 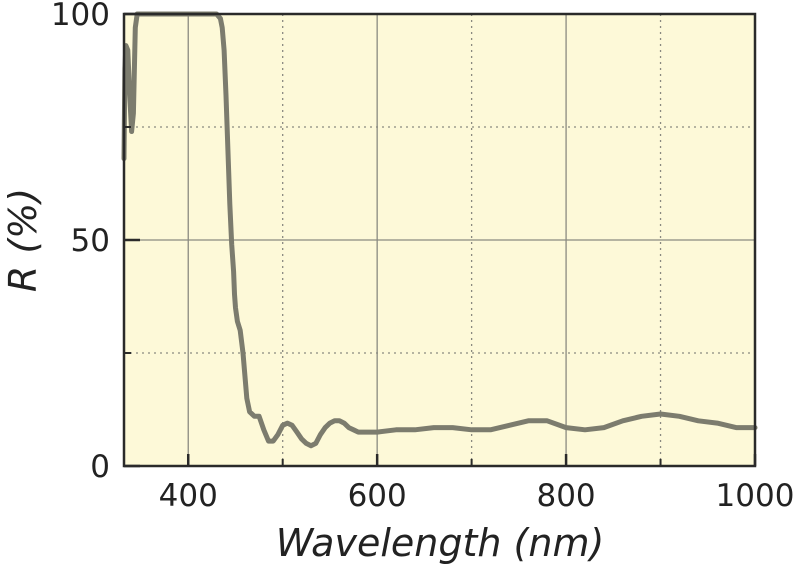 What do you see at coordinates (23, 240) in the screenshot?
I see `y-axis-label: R (%)` at bounding box center [23, 240].